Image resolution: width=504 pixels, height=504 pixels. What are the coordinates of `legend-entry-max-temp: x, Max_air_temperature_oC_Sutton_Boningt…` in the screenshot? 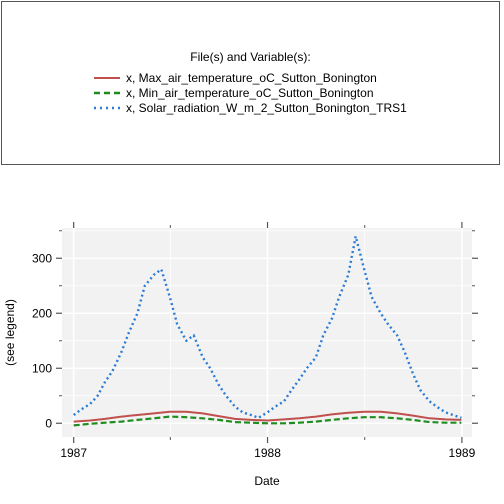 It's located at (234, 78).